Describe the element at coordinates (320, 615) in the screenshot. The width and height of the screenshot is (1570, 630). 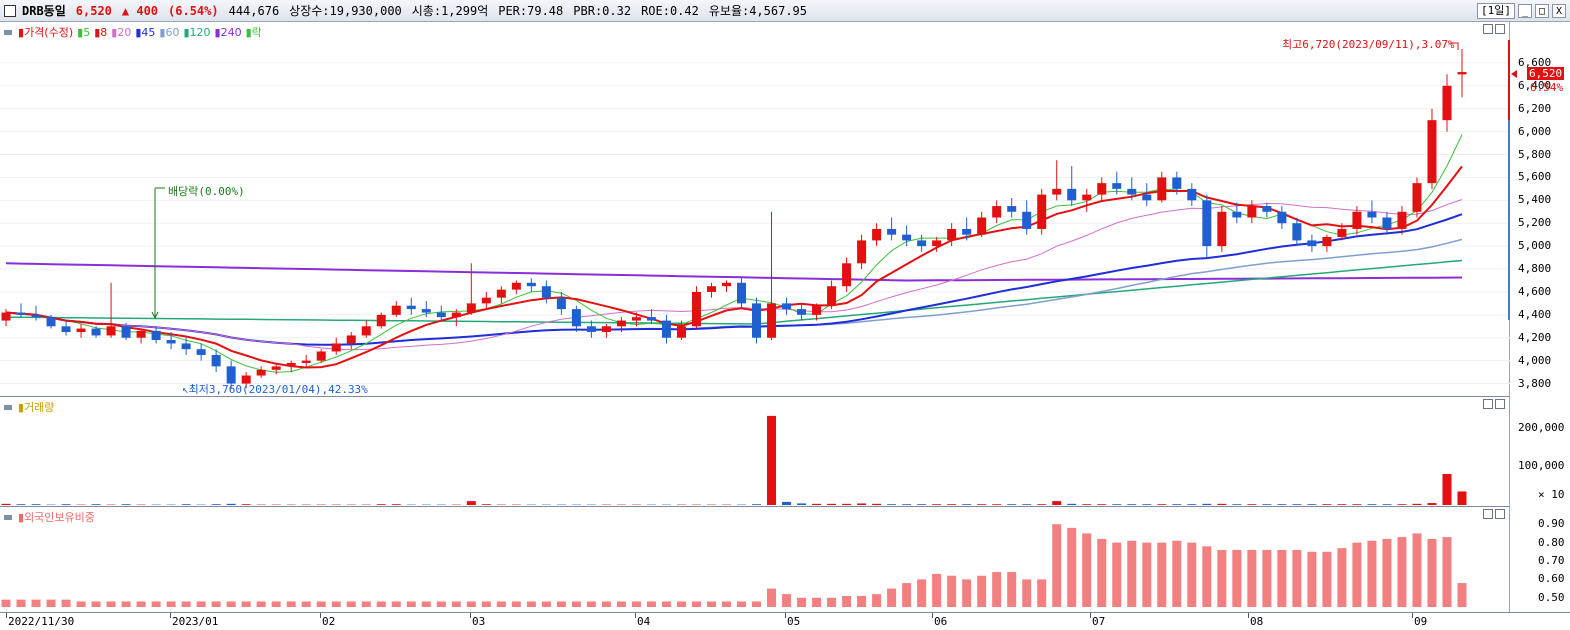
I see `date-tick` at that location.